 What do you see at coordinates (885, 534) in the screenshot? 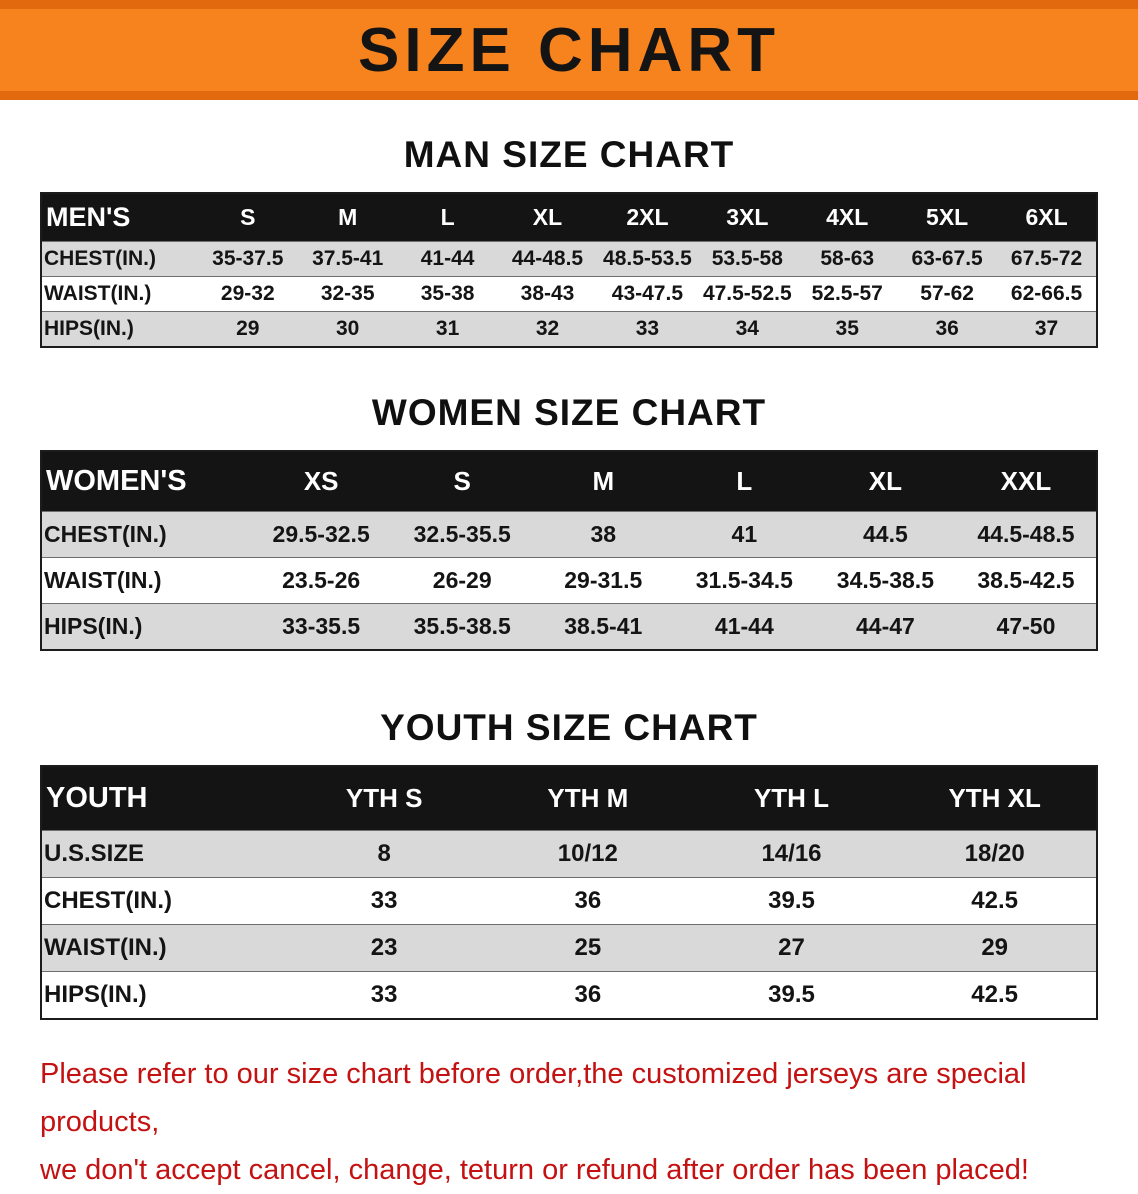
I see `womens-size-value-cell: 44.5` at bounding box center [885, 534].